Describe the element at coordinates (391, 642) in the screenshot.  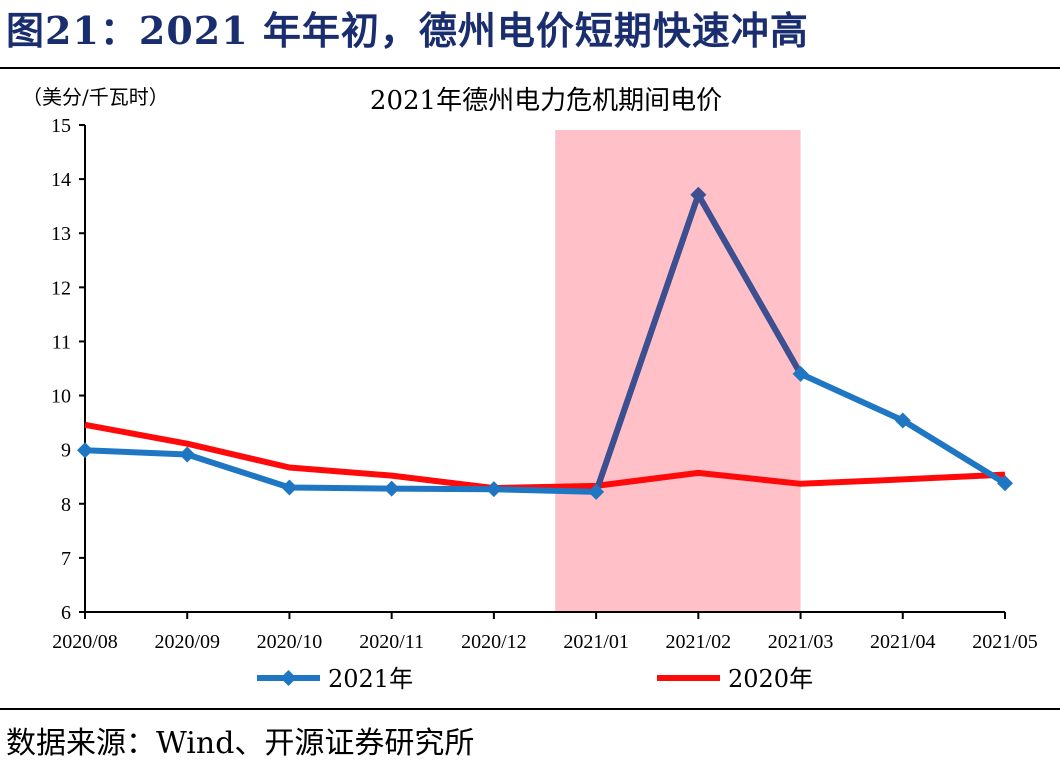
I see `x-tick-label: 2020/11` at that location.